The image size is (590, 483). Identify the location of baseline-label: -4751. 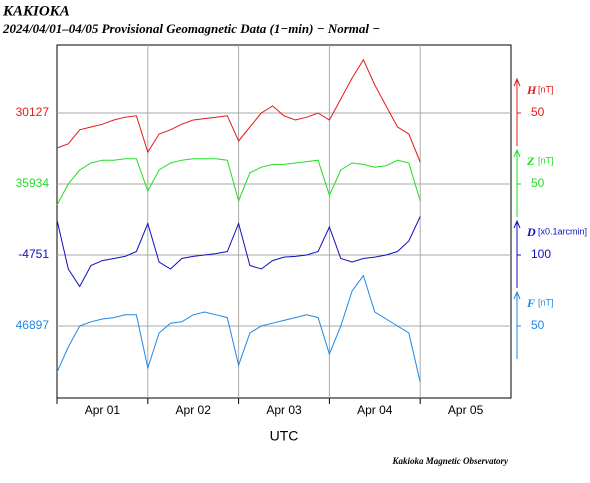
(33, 254).